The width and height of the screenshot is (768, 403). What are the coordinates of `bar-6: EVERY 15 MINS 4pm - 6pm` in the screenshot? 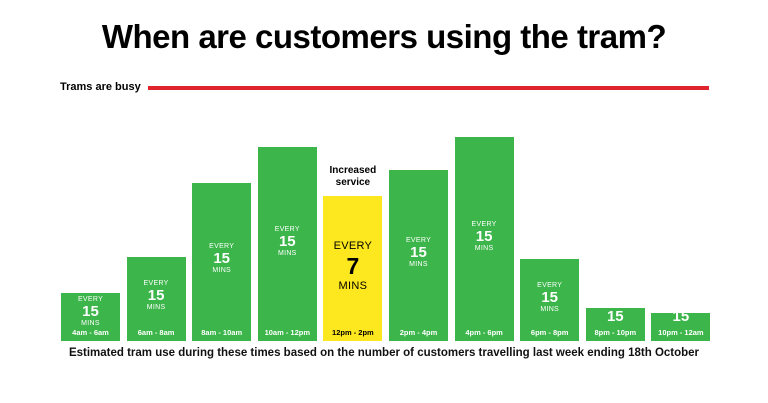 It's located at (484, 239).